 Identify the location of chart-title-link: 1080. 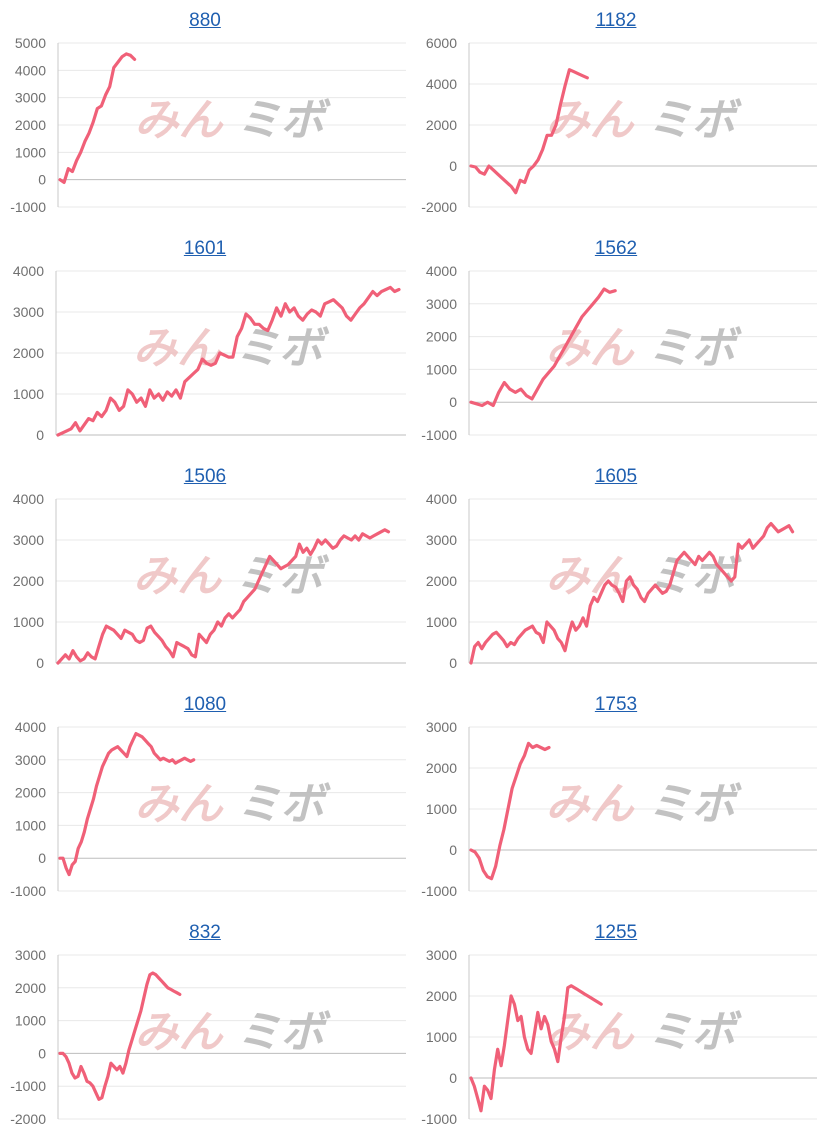
(205, 704).